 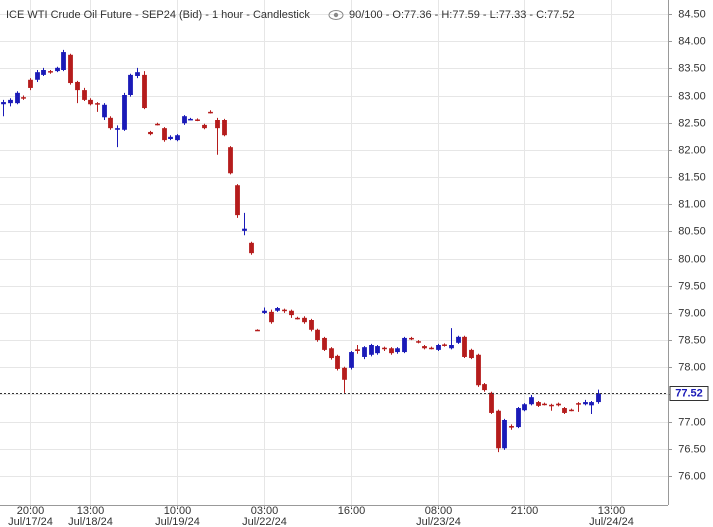 I want to click on y-tick-label: 81.00, so click(x=692, y=204).